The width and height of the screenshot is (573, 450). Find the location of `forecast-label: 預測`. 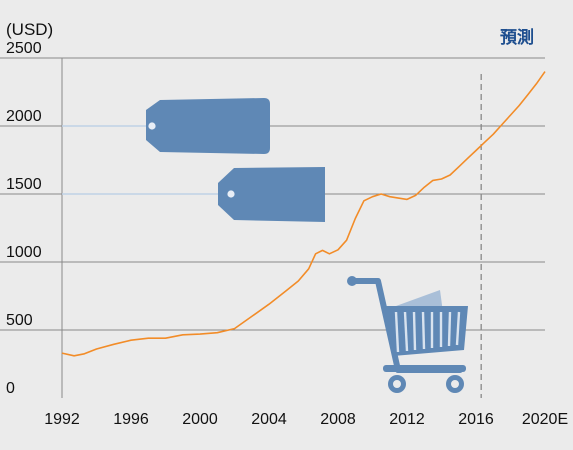

forecast-label: 預測 is located at coordinates (517, 37).